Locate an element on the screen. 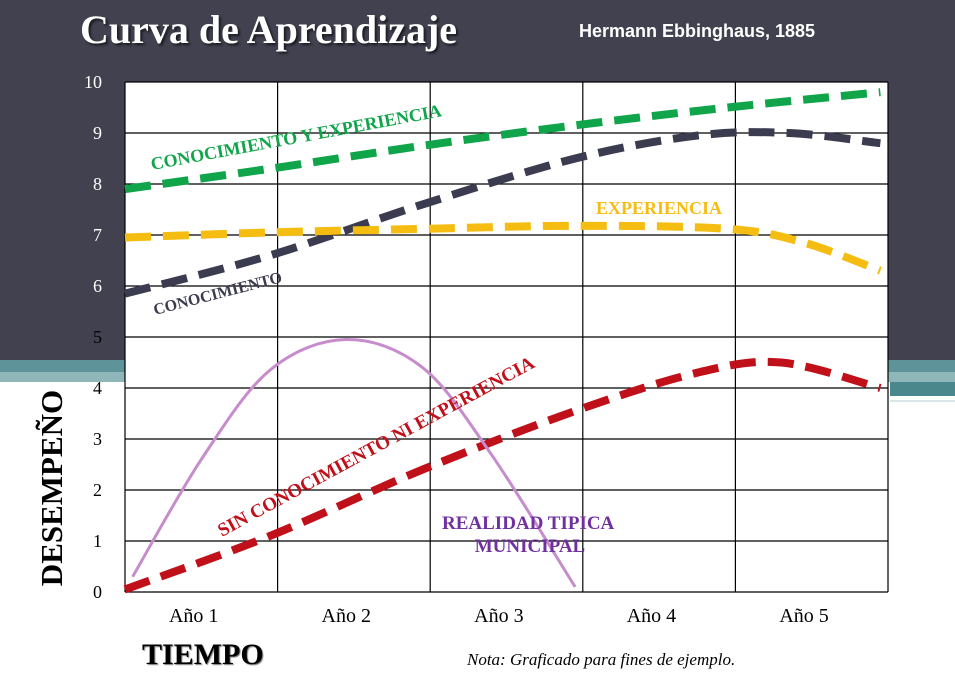 This screenshot has width=955, height=673. label-realidad-line1: REALIDAD TIPICA is located at coordinates (528, 523).